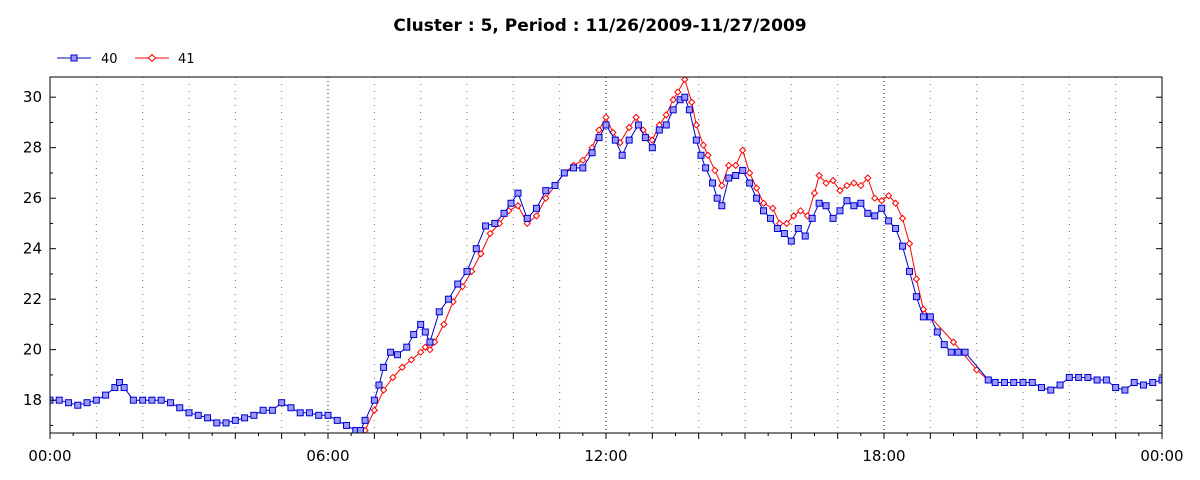 This screenshot has height=480, width=1200. I want to click on y-tick-label: 26, so click(32, 198).